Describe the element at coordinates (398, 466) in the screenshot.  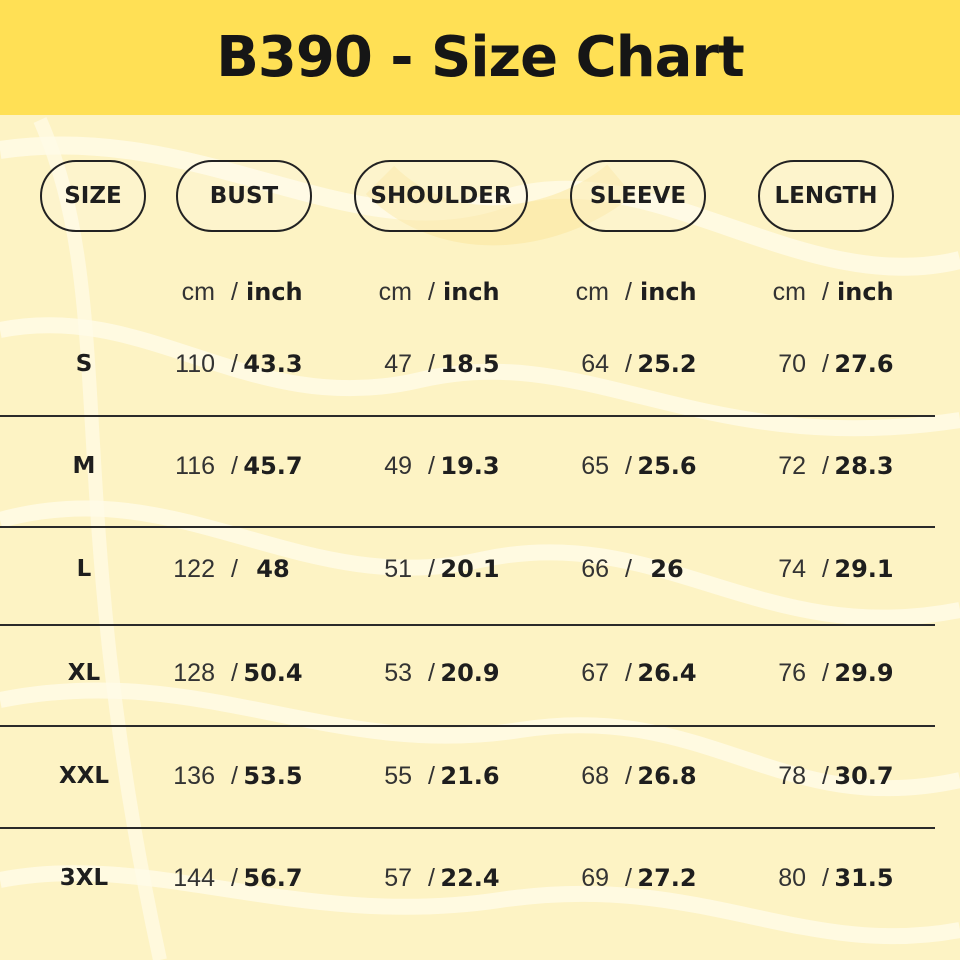
I see `value-cm: 49` at that location.